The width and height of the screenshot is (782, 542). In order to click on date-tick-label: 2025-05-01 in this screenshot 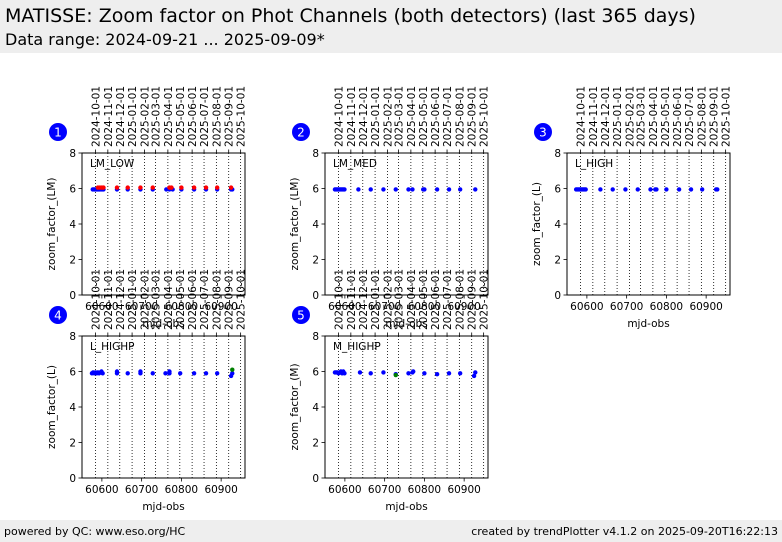, I will do `click(424, 116)`.